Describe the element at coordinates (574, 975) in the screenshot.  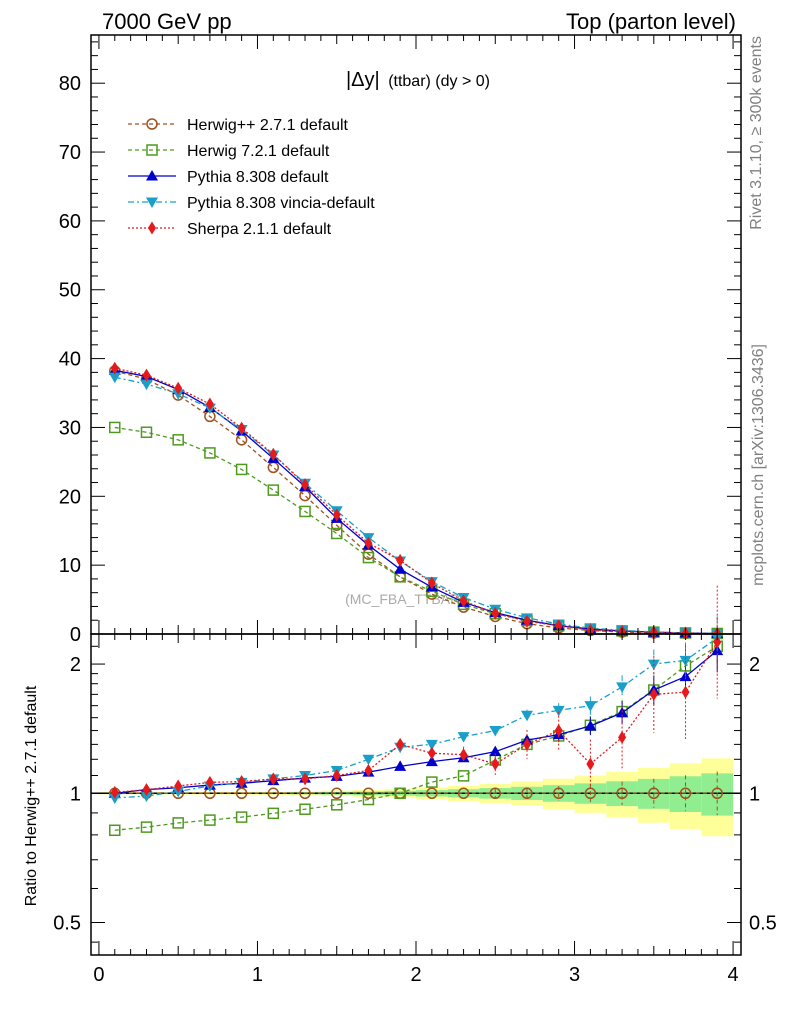
I see `x-tick-label-3: 3` at that location.